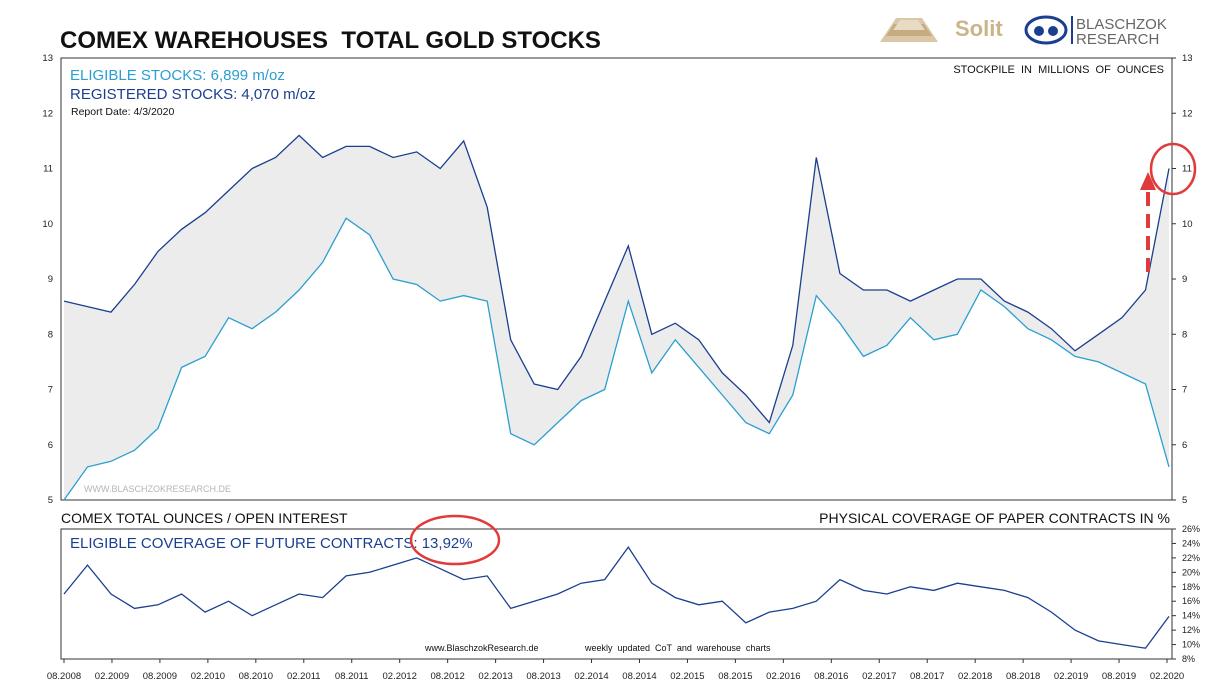 This screenshot has width=1228, height=690. Describe the element at coordinates (47, 58) in the screenshot. I see `y-tick-left: 13` at that location.